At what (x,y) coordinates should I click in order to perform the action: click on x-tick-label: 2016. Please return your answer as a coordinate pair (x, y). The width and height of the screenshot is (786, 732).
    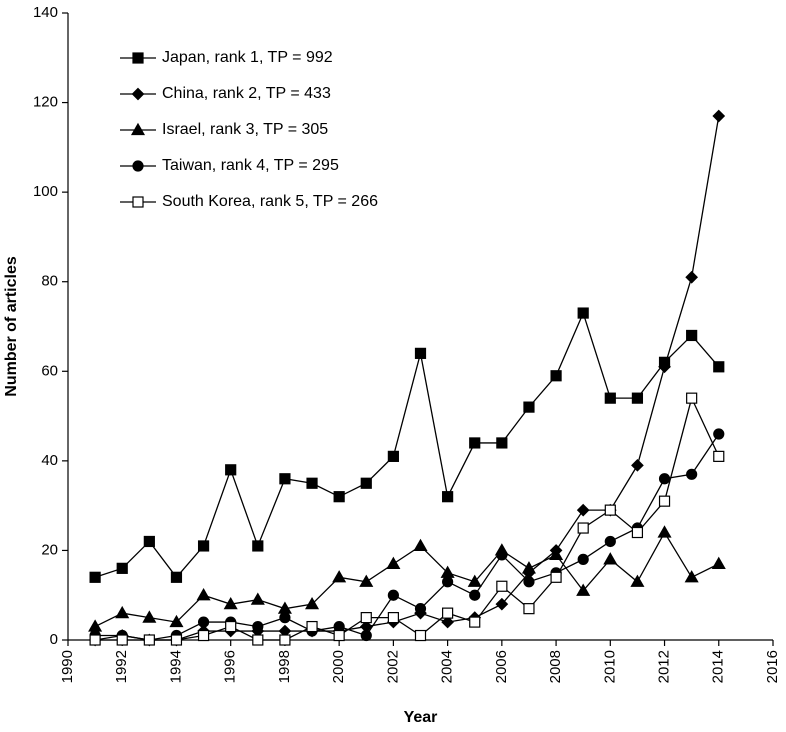
    Looking at the image, I should click on (772, 666).